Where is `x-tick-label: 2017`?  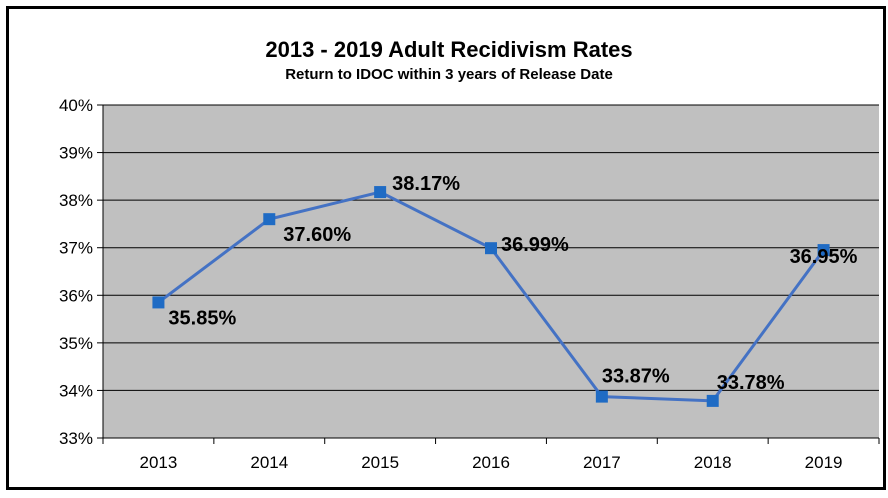
x-tick-label: 2017 is located at coordinates (602, 462).